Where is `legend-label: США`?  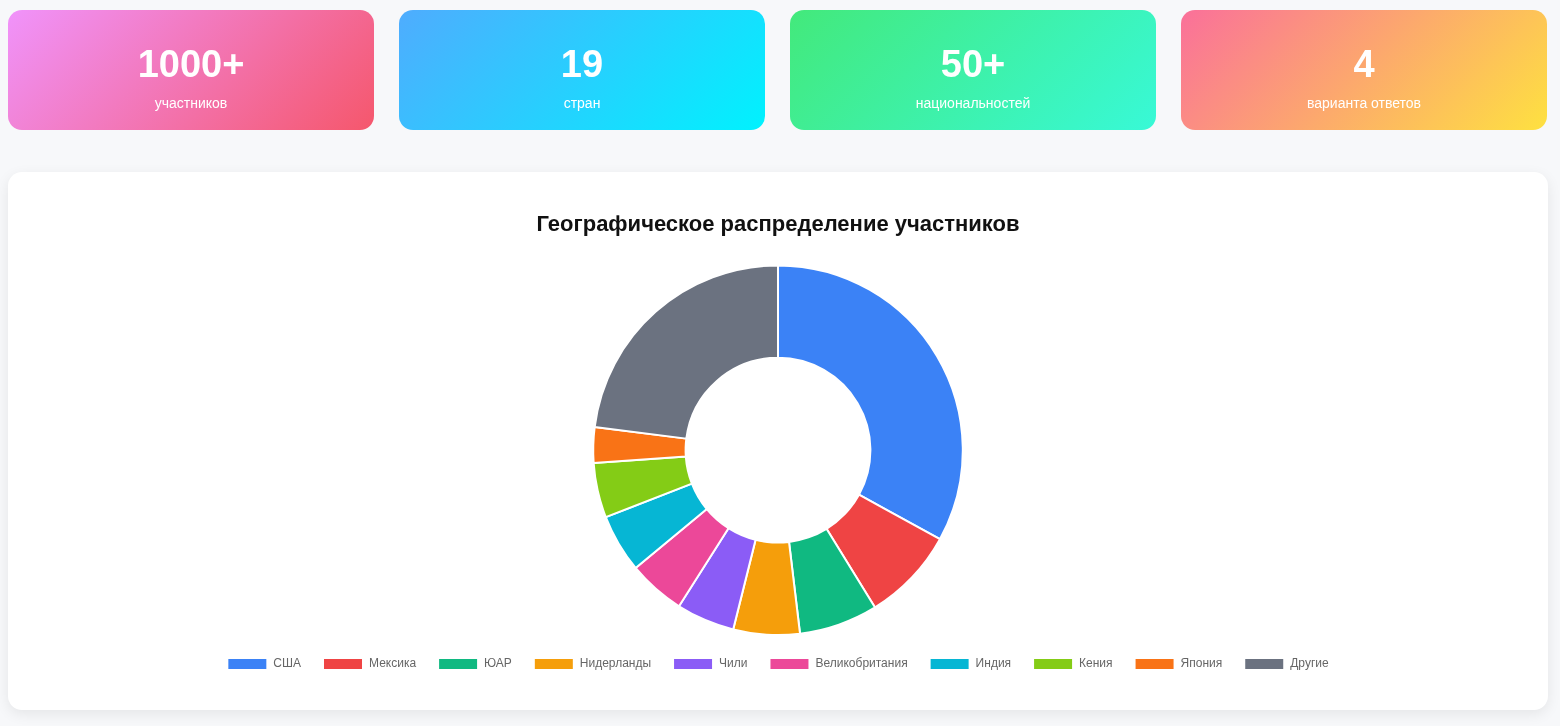 legend-label: США is located at coordinates (287, 663).